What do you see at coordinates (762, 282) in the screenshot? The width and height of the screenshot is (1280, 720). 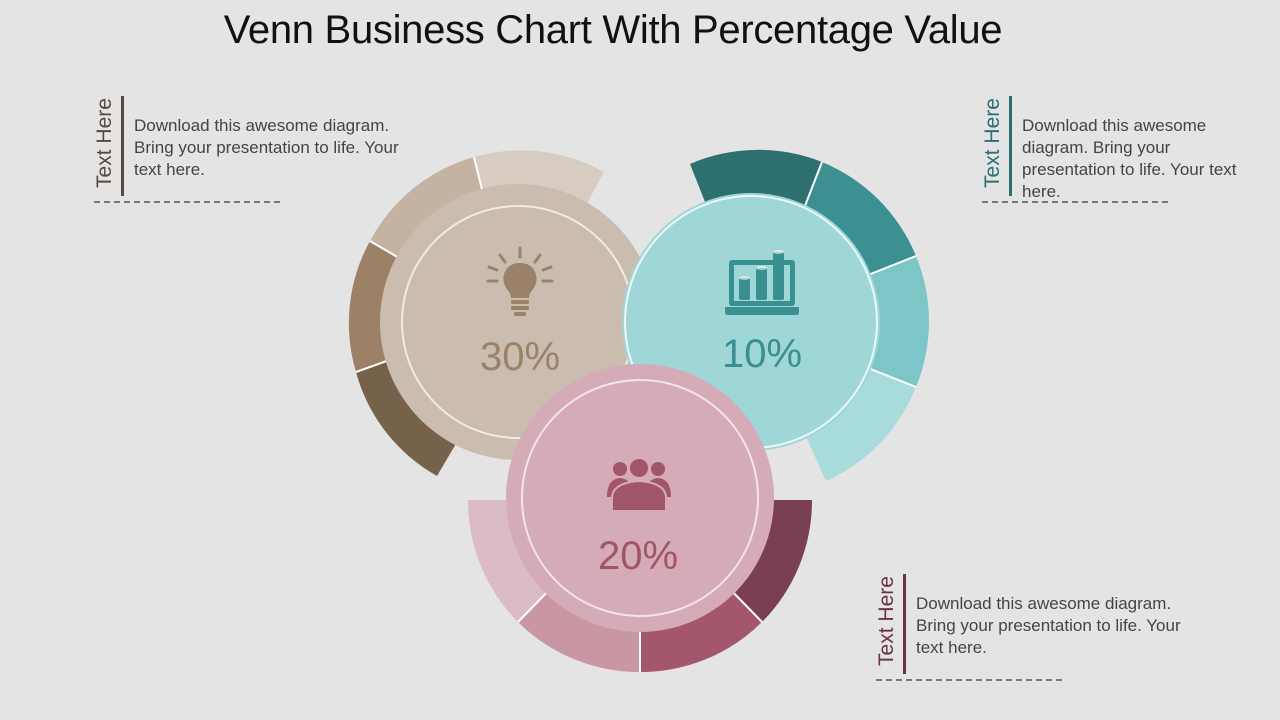 I see `laptop-chart-icon` at bounding box center [762, 282].